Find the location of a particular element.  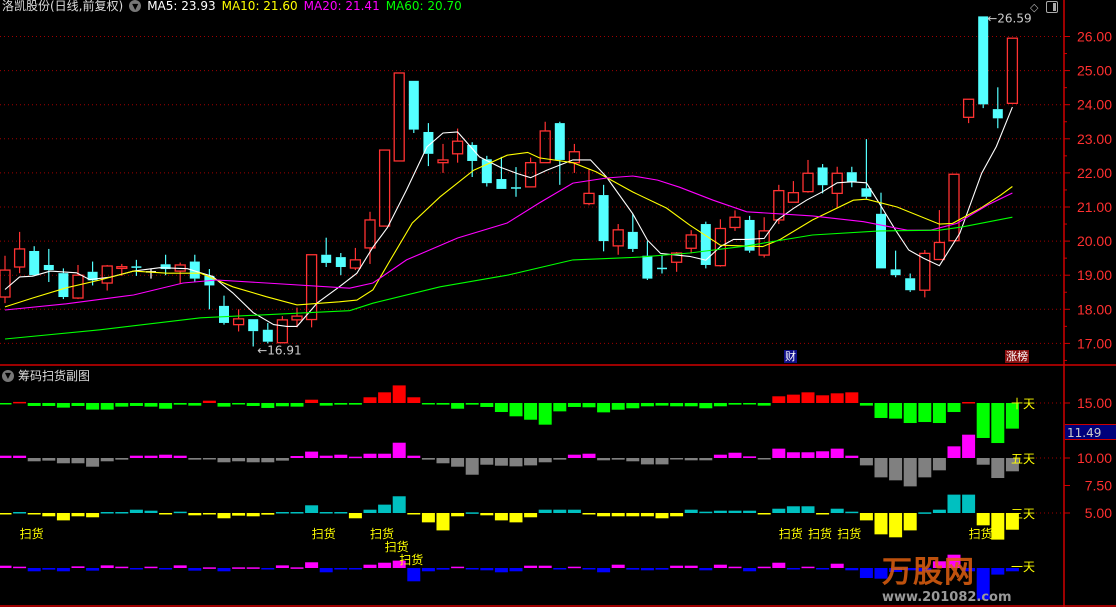

marker-cai: 财 is located at coordinates (790, 356).